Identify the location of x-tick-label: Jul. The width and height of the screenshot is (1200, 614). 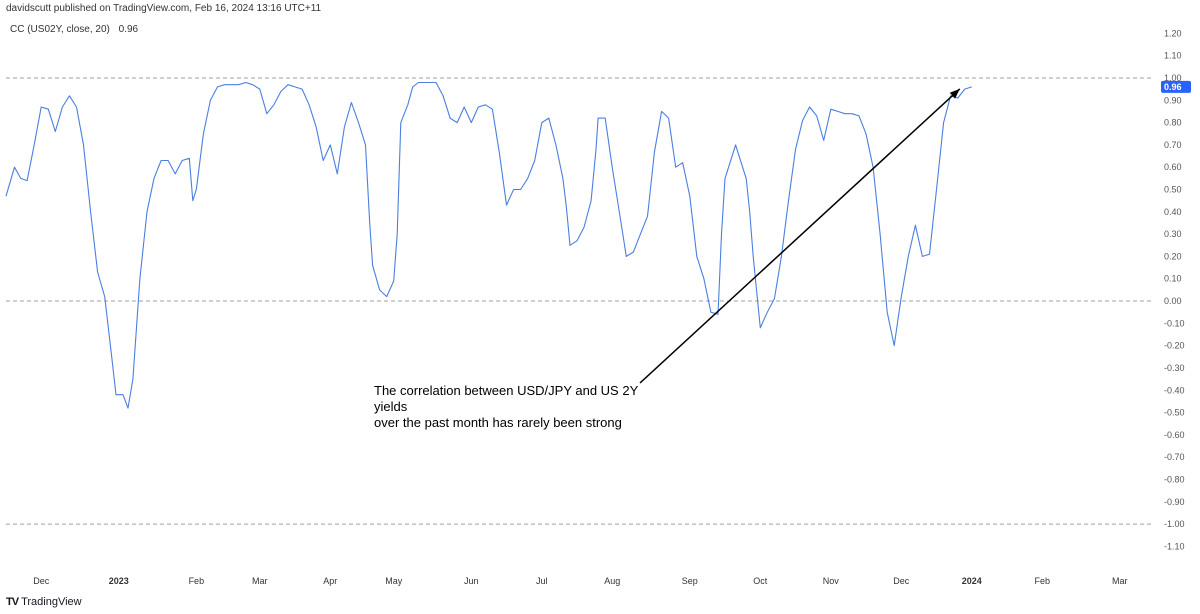
(542, 581).